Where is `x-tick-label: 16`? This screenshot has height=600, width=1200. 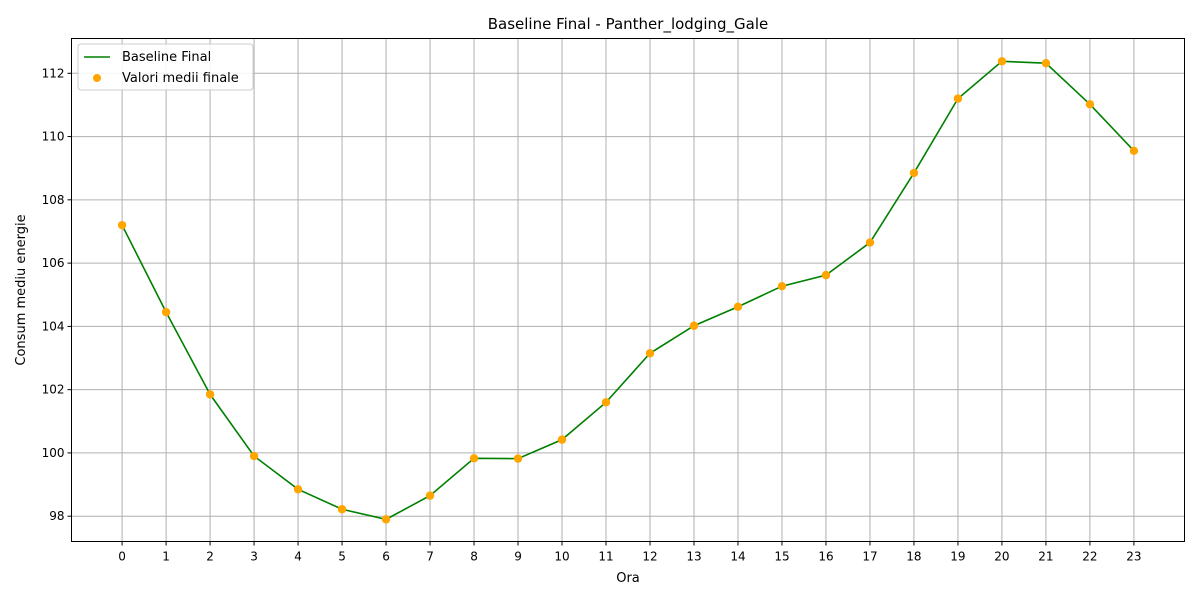
x-tick-label: 16 is located at coordinates (825, 557).